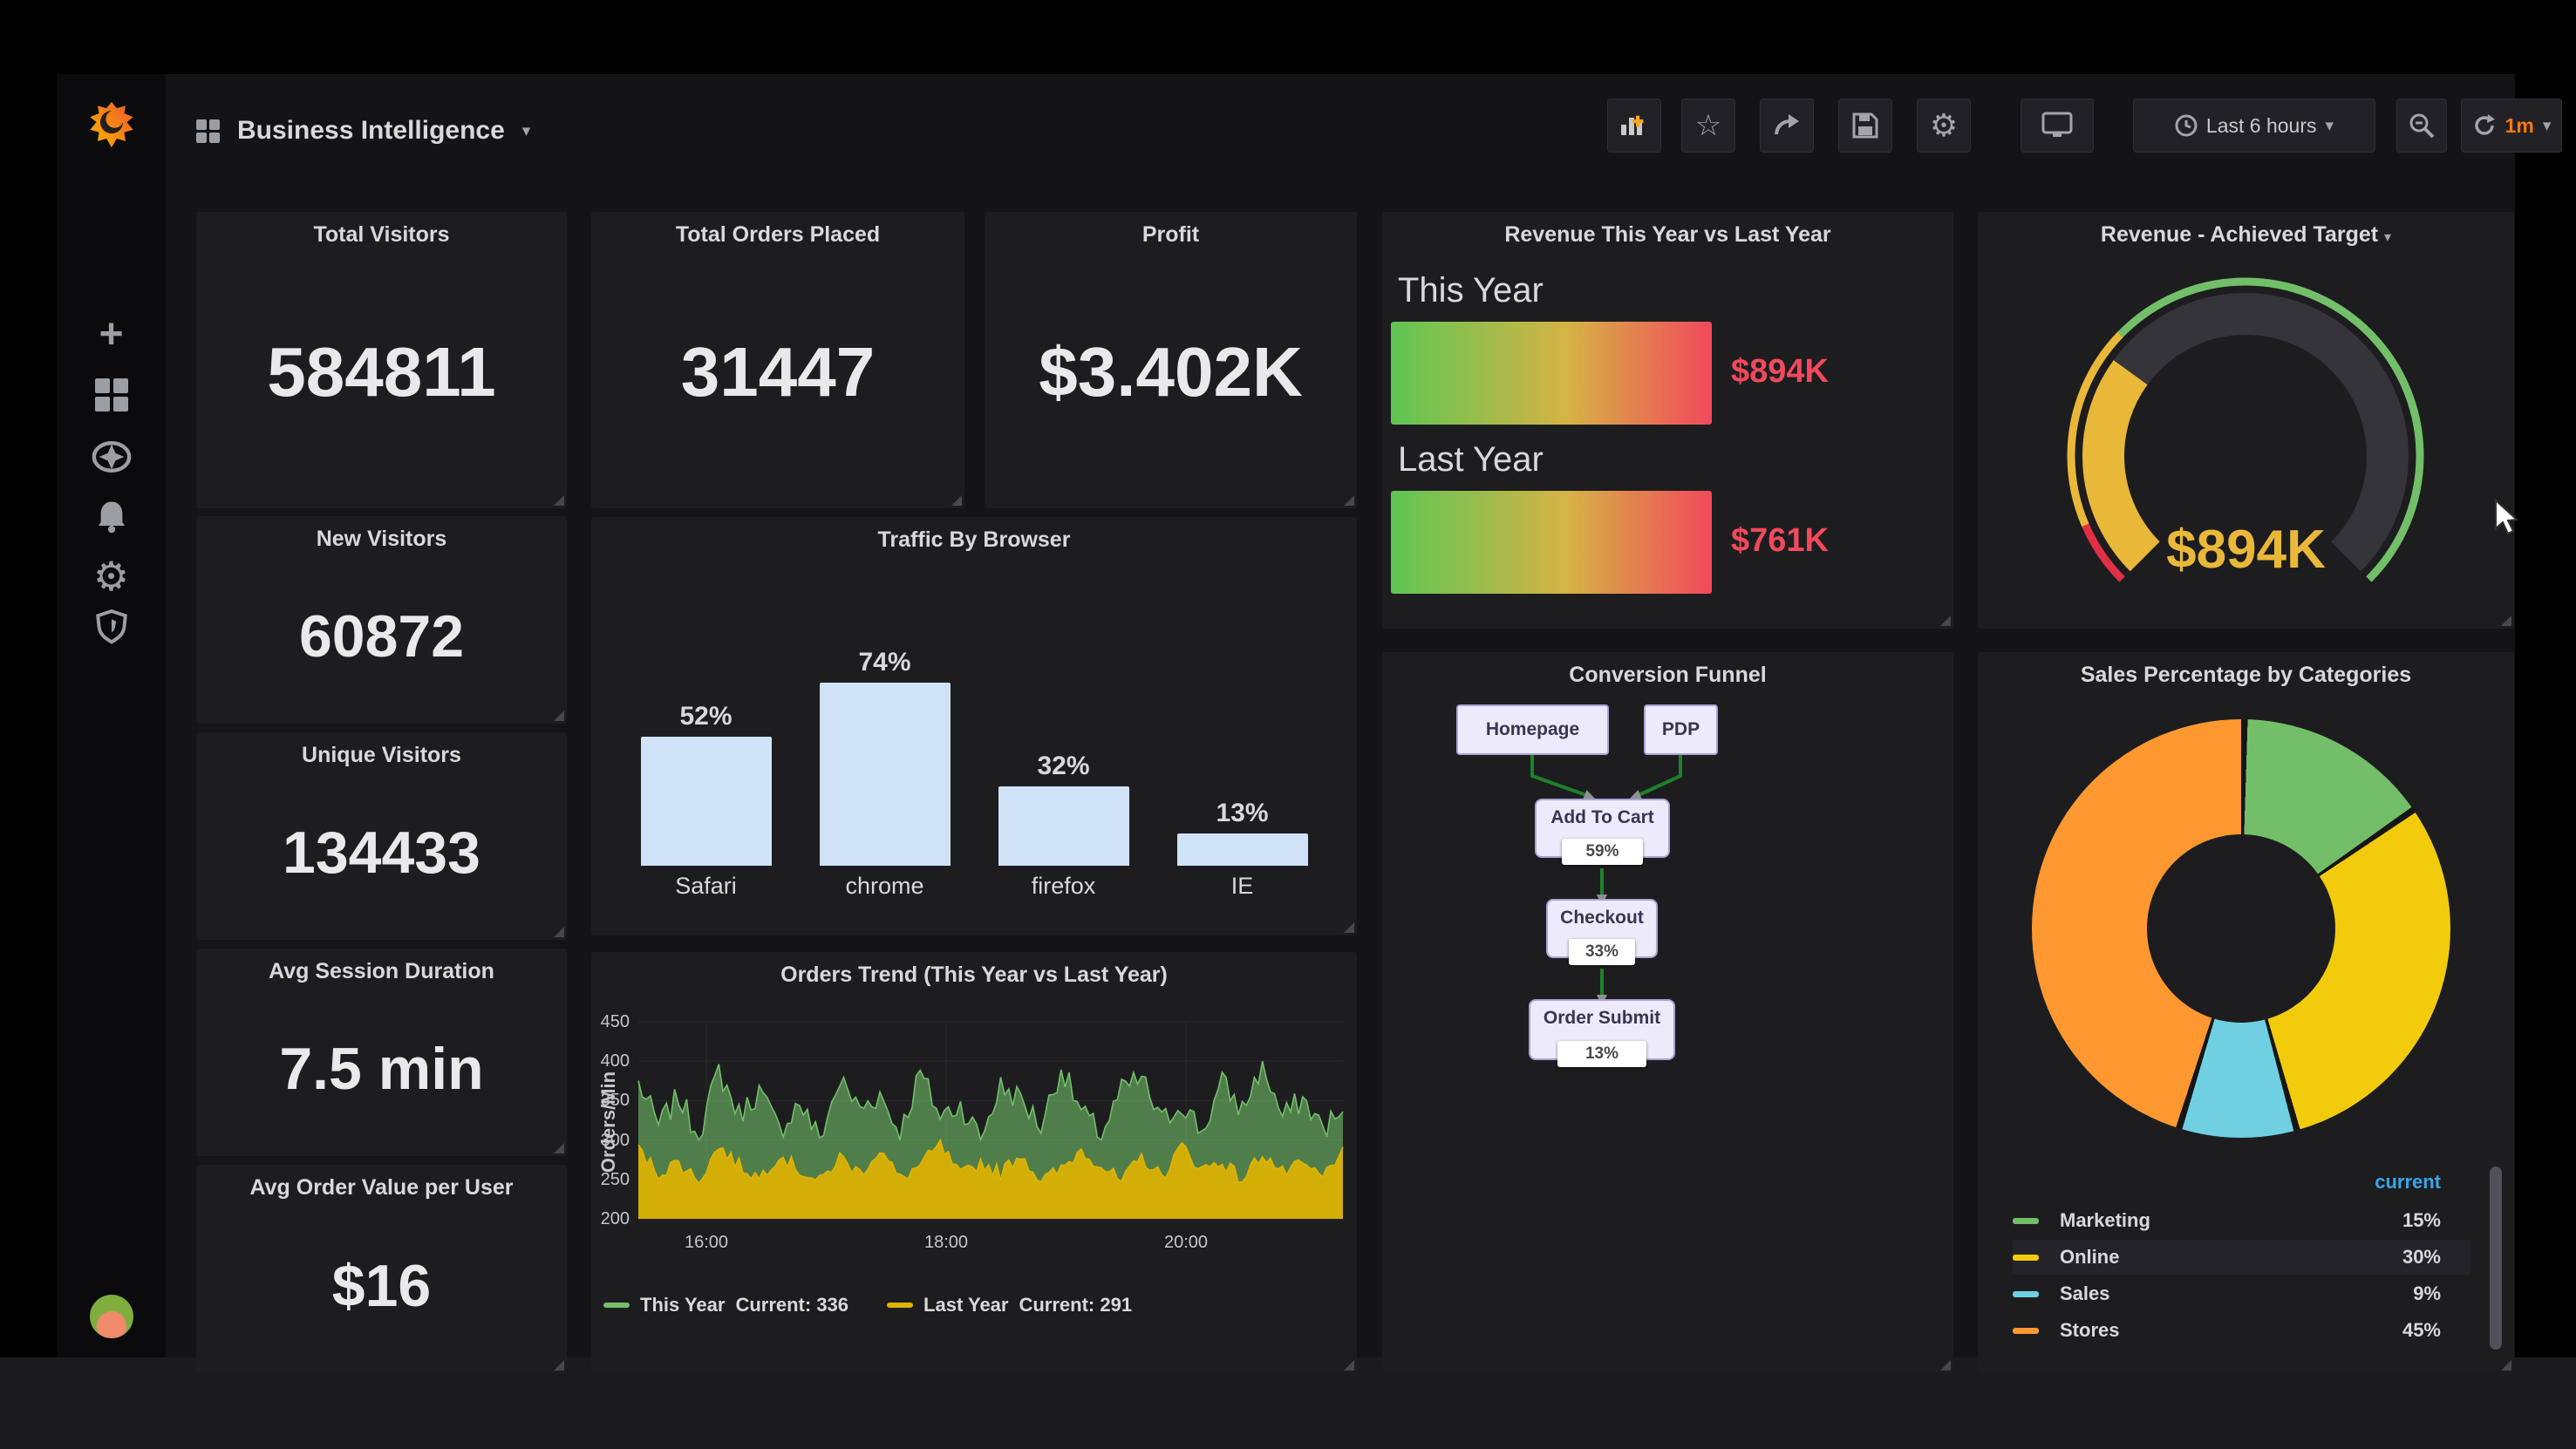 The height and width of the screenshot is (1449, 2576). Describe the element at coordinates (2242, 1293) in the screenshot. I see `legend-row-sales: Sales 9%` at that location.